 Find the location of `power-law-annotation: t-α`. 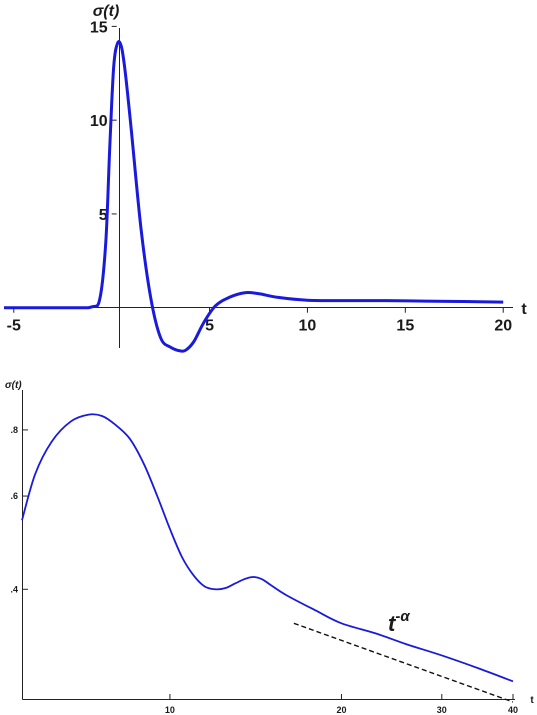

power-law-annotation: t-α is located at coordinates (399, 622).